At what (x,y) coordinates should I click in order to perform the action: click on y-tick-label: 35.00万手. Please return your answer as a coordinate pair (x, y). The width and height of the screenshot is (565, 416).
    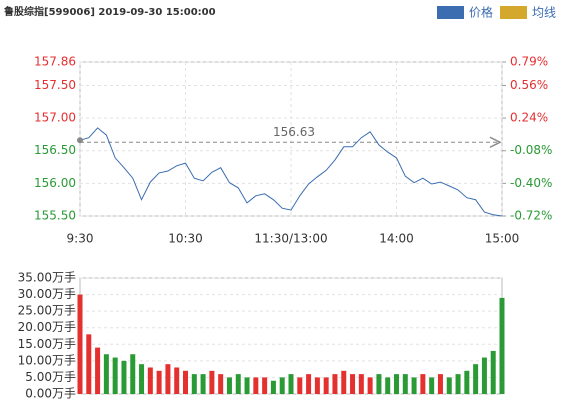
    Looking at the image, I should click on (47, 278).